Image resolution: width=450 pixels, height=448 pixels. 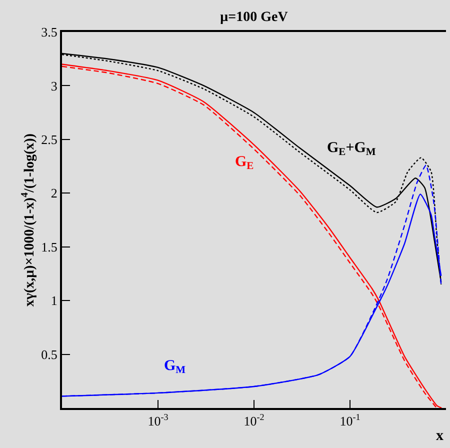 I want to click on chart-title: μ=100 GeV, so click(x=254, y=17).